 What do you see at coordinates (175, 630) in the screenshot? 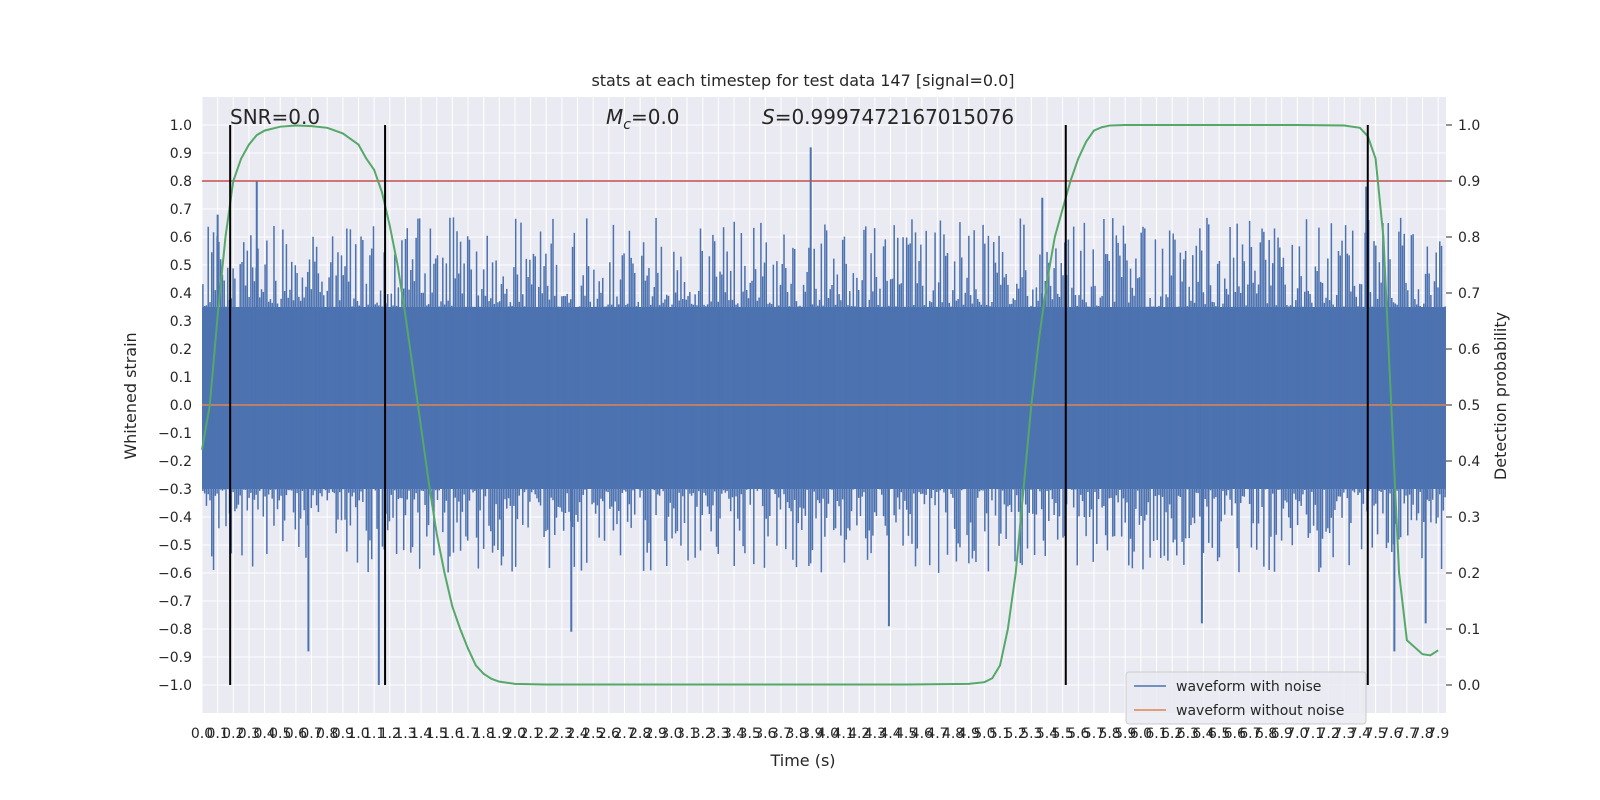
I see `y-tick-label: −0.8` at bounding box center [175, 630].